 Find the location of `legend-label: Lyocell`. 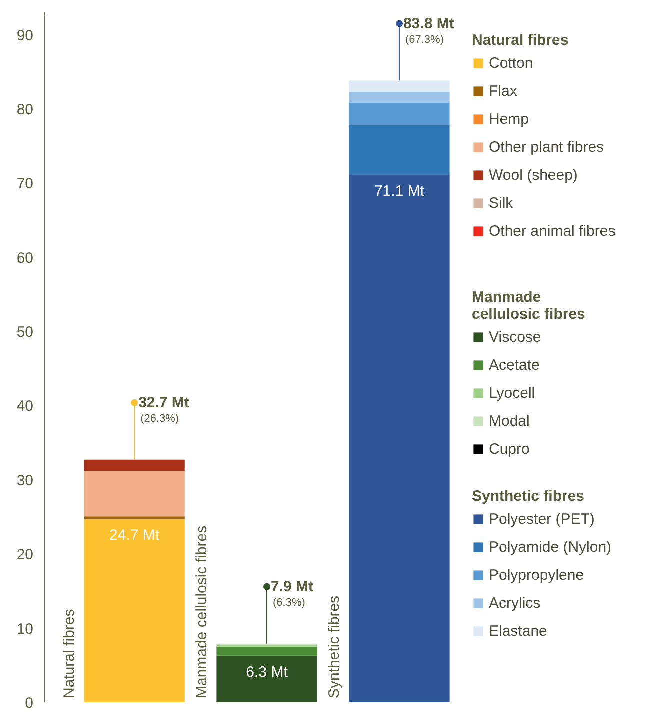

legend-label: Lyocell is located at coordinates (512, 393).